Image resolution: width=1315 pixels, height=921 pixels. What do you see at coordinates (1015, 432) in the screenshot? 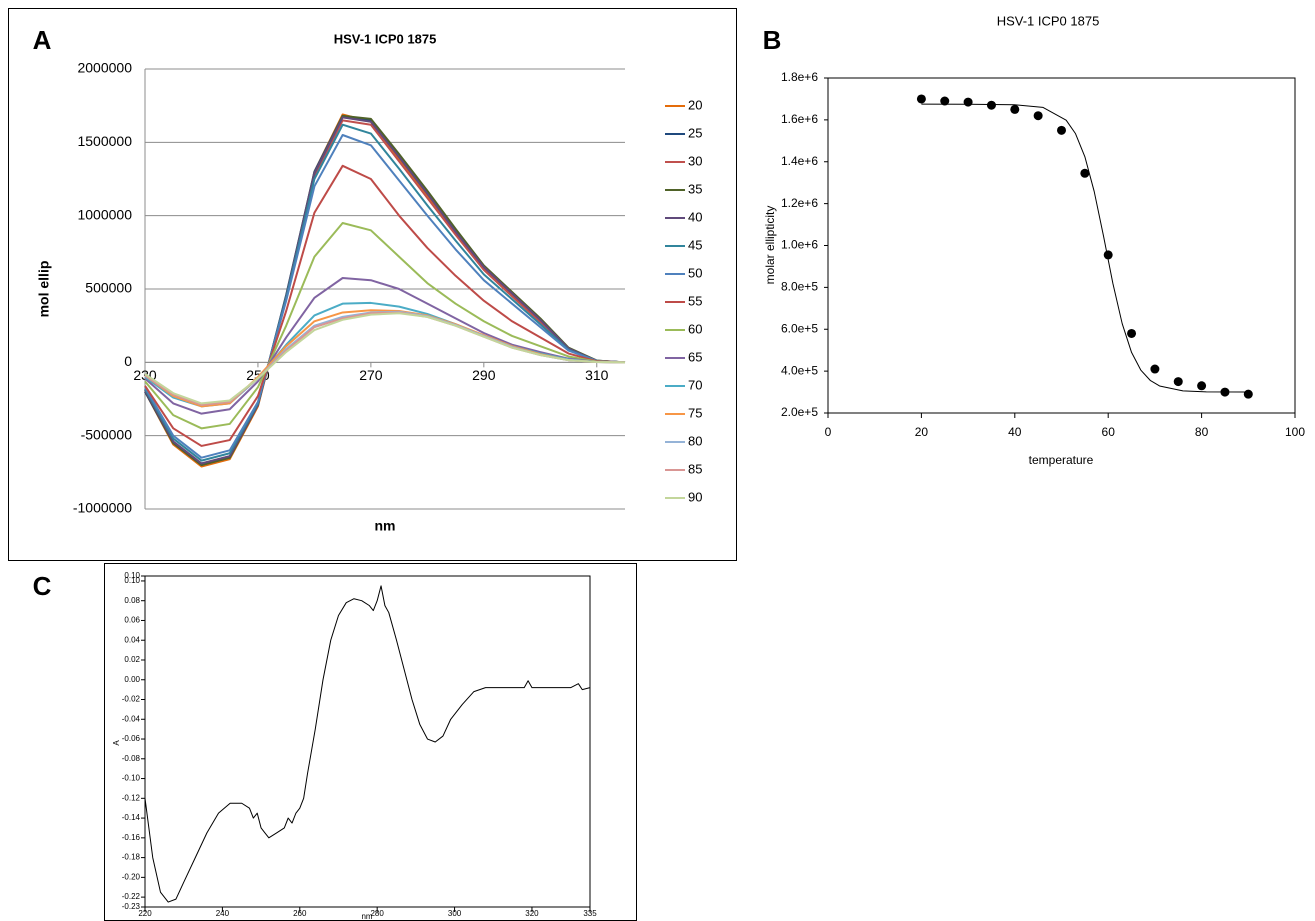
I see `x-tick-label: 40` at bounding box center [1015, 432].